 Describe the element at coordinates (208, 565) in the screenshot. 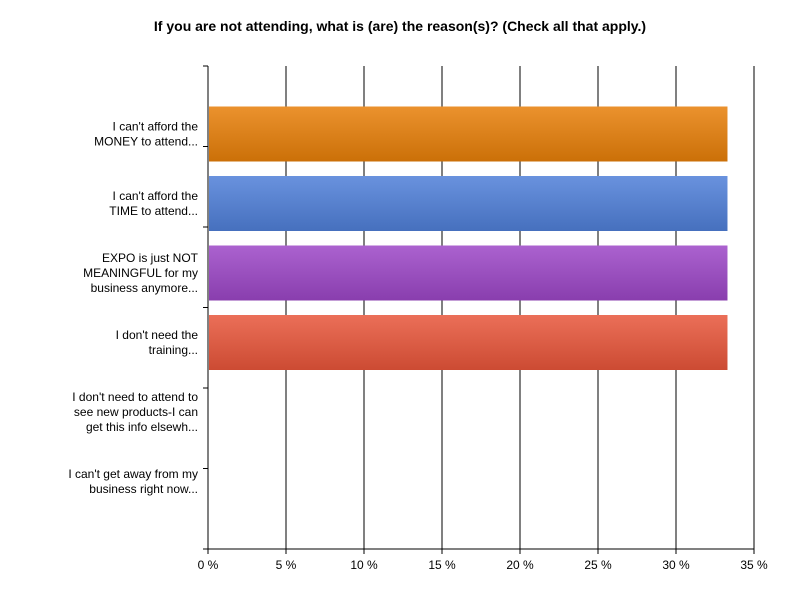

I see `x-tick-label: 0 %` at that location.